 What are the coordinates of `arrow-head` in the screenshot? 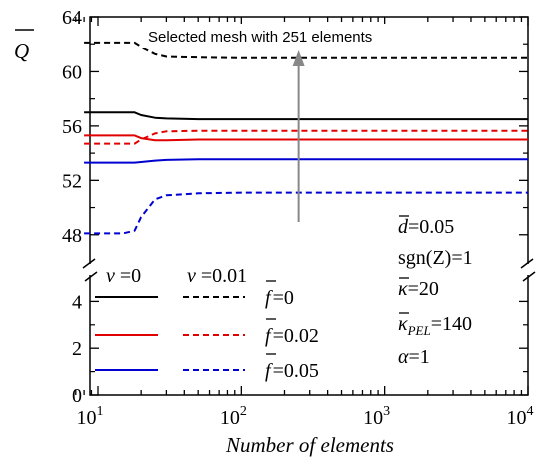 It's located at (298, 58).